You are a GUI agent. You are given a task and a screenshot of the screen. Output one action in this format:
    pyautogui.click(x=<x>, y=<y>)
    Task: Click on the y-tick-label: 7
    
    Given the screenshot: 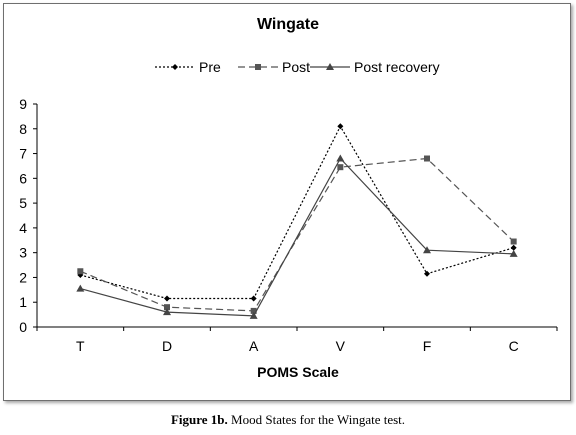 What is the action you would take?
    pyautogui.click(x=23, y=154)
    